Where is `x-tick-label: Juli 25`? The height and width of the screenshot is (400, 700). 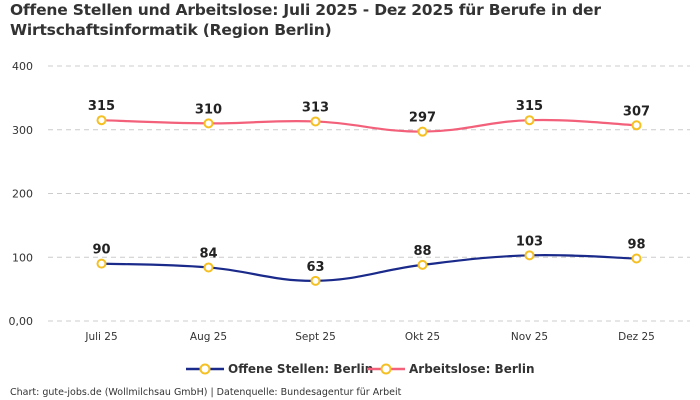
x-tick-label: Juli 25 is located at coordinates (100, 337).